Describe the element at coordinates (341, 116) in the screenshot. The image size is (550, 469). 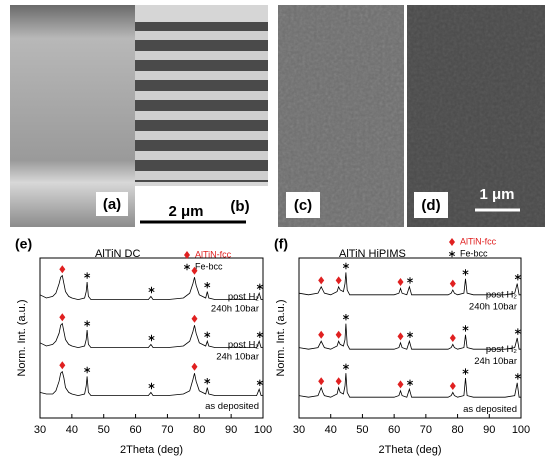
I see `image-c-texture` at that location.